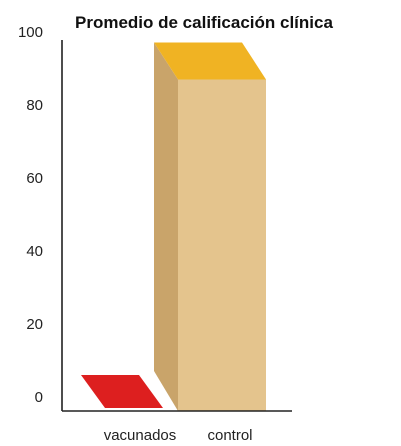  Describe the element at coordinates (210, 61) in the screenshot. I see `bar-top-control` at that location.